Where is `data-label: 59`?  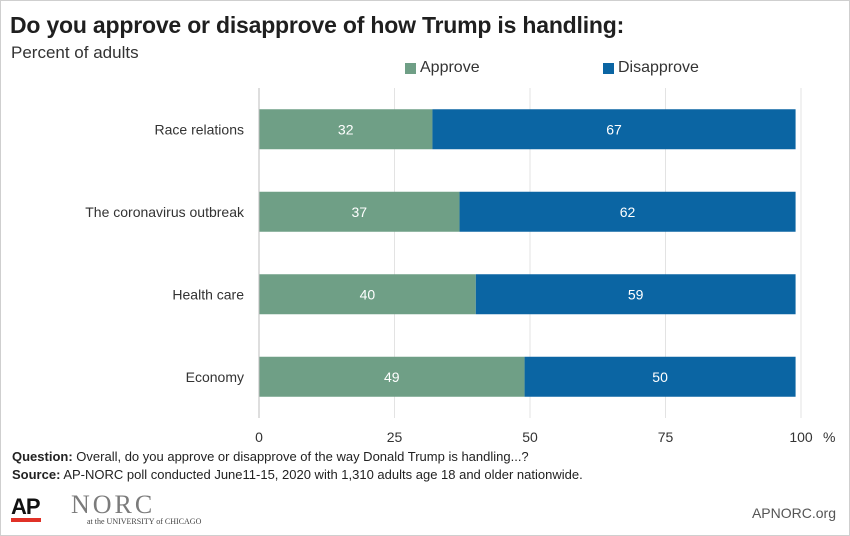
data-label: 59 is located at coordinates (636, 294).